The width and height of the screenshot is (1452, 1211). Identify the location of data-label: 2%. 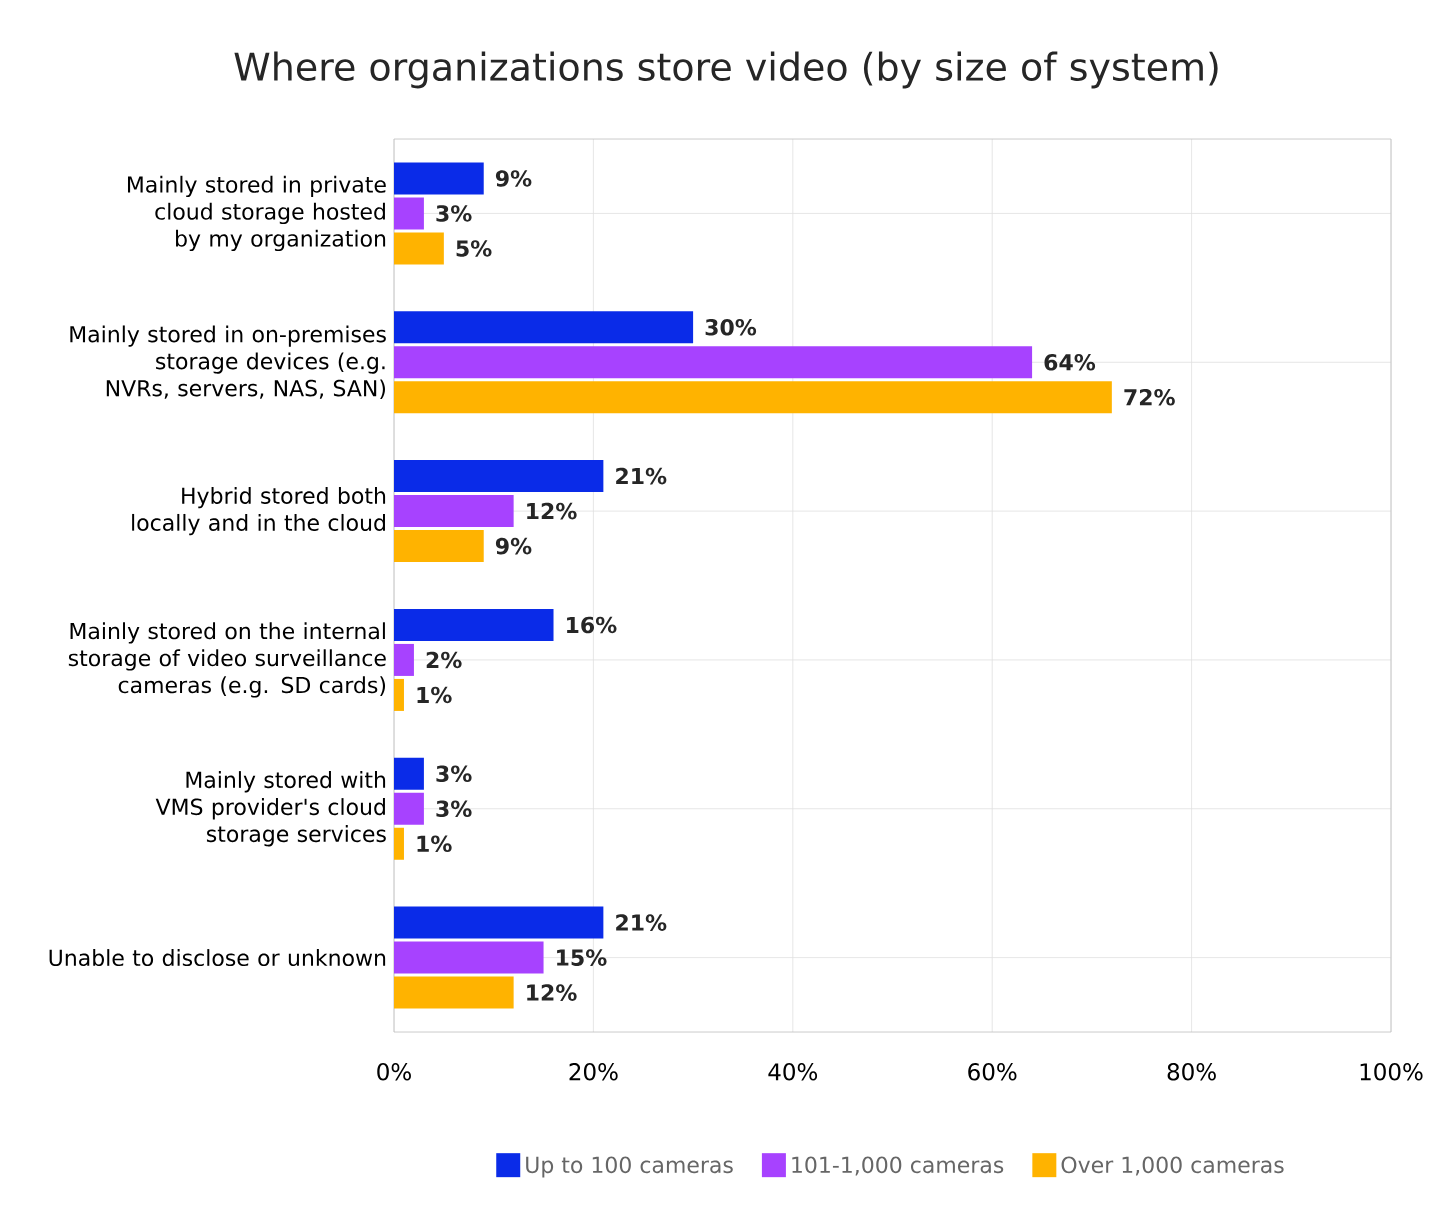
(444, 660).